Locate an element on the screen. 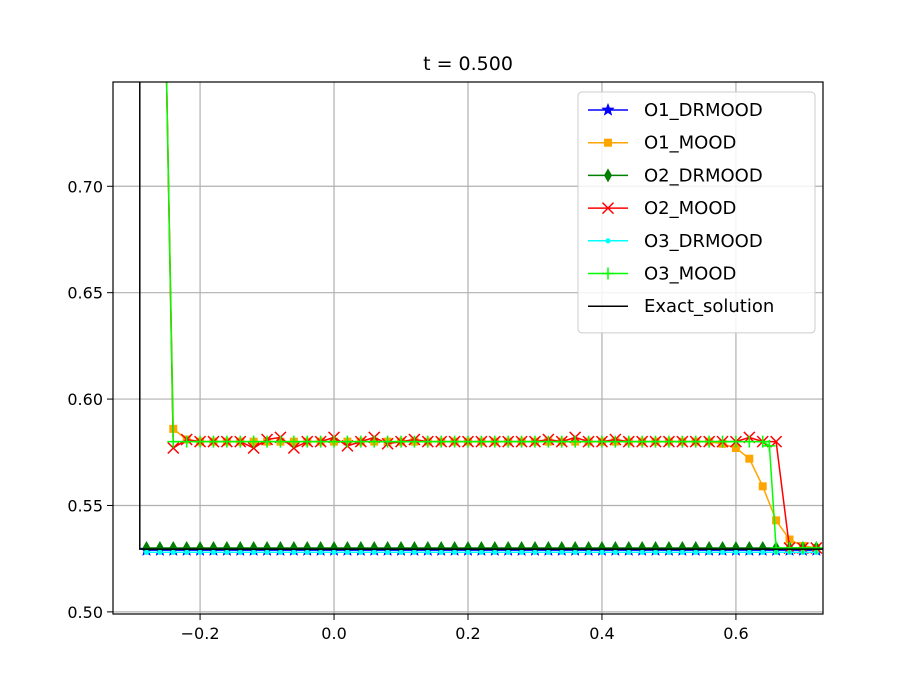  chart-title: t = 0.500 is located at coordinates (468, 64).